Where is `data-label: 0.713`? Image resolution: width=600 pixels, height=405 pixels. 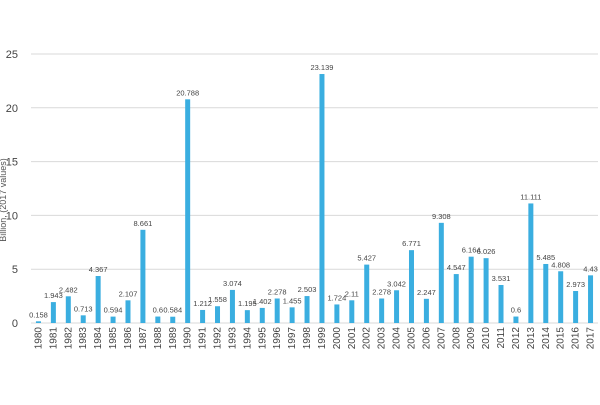 data-label: 0.713 is located at coordinates (83, 308).